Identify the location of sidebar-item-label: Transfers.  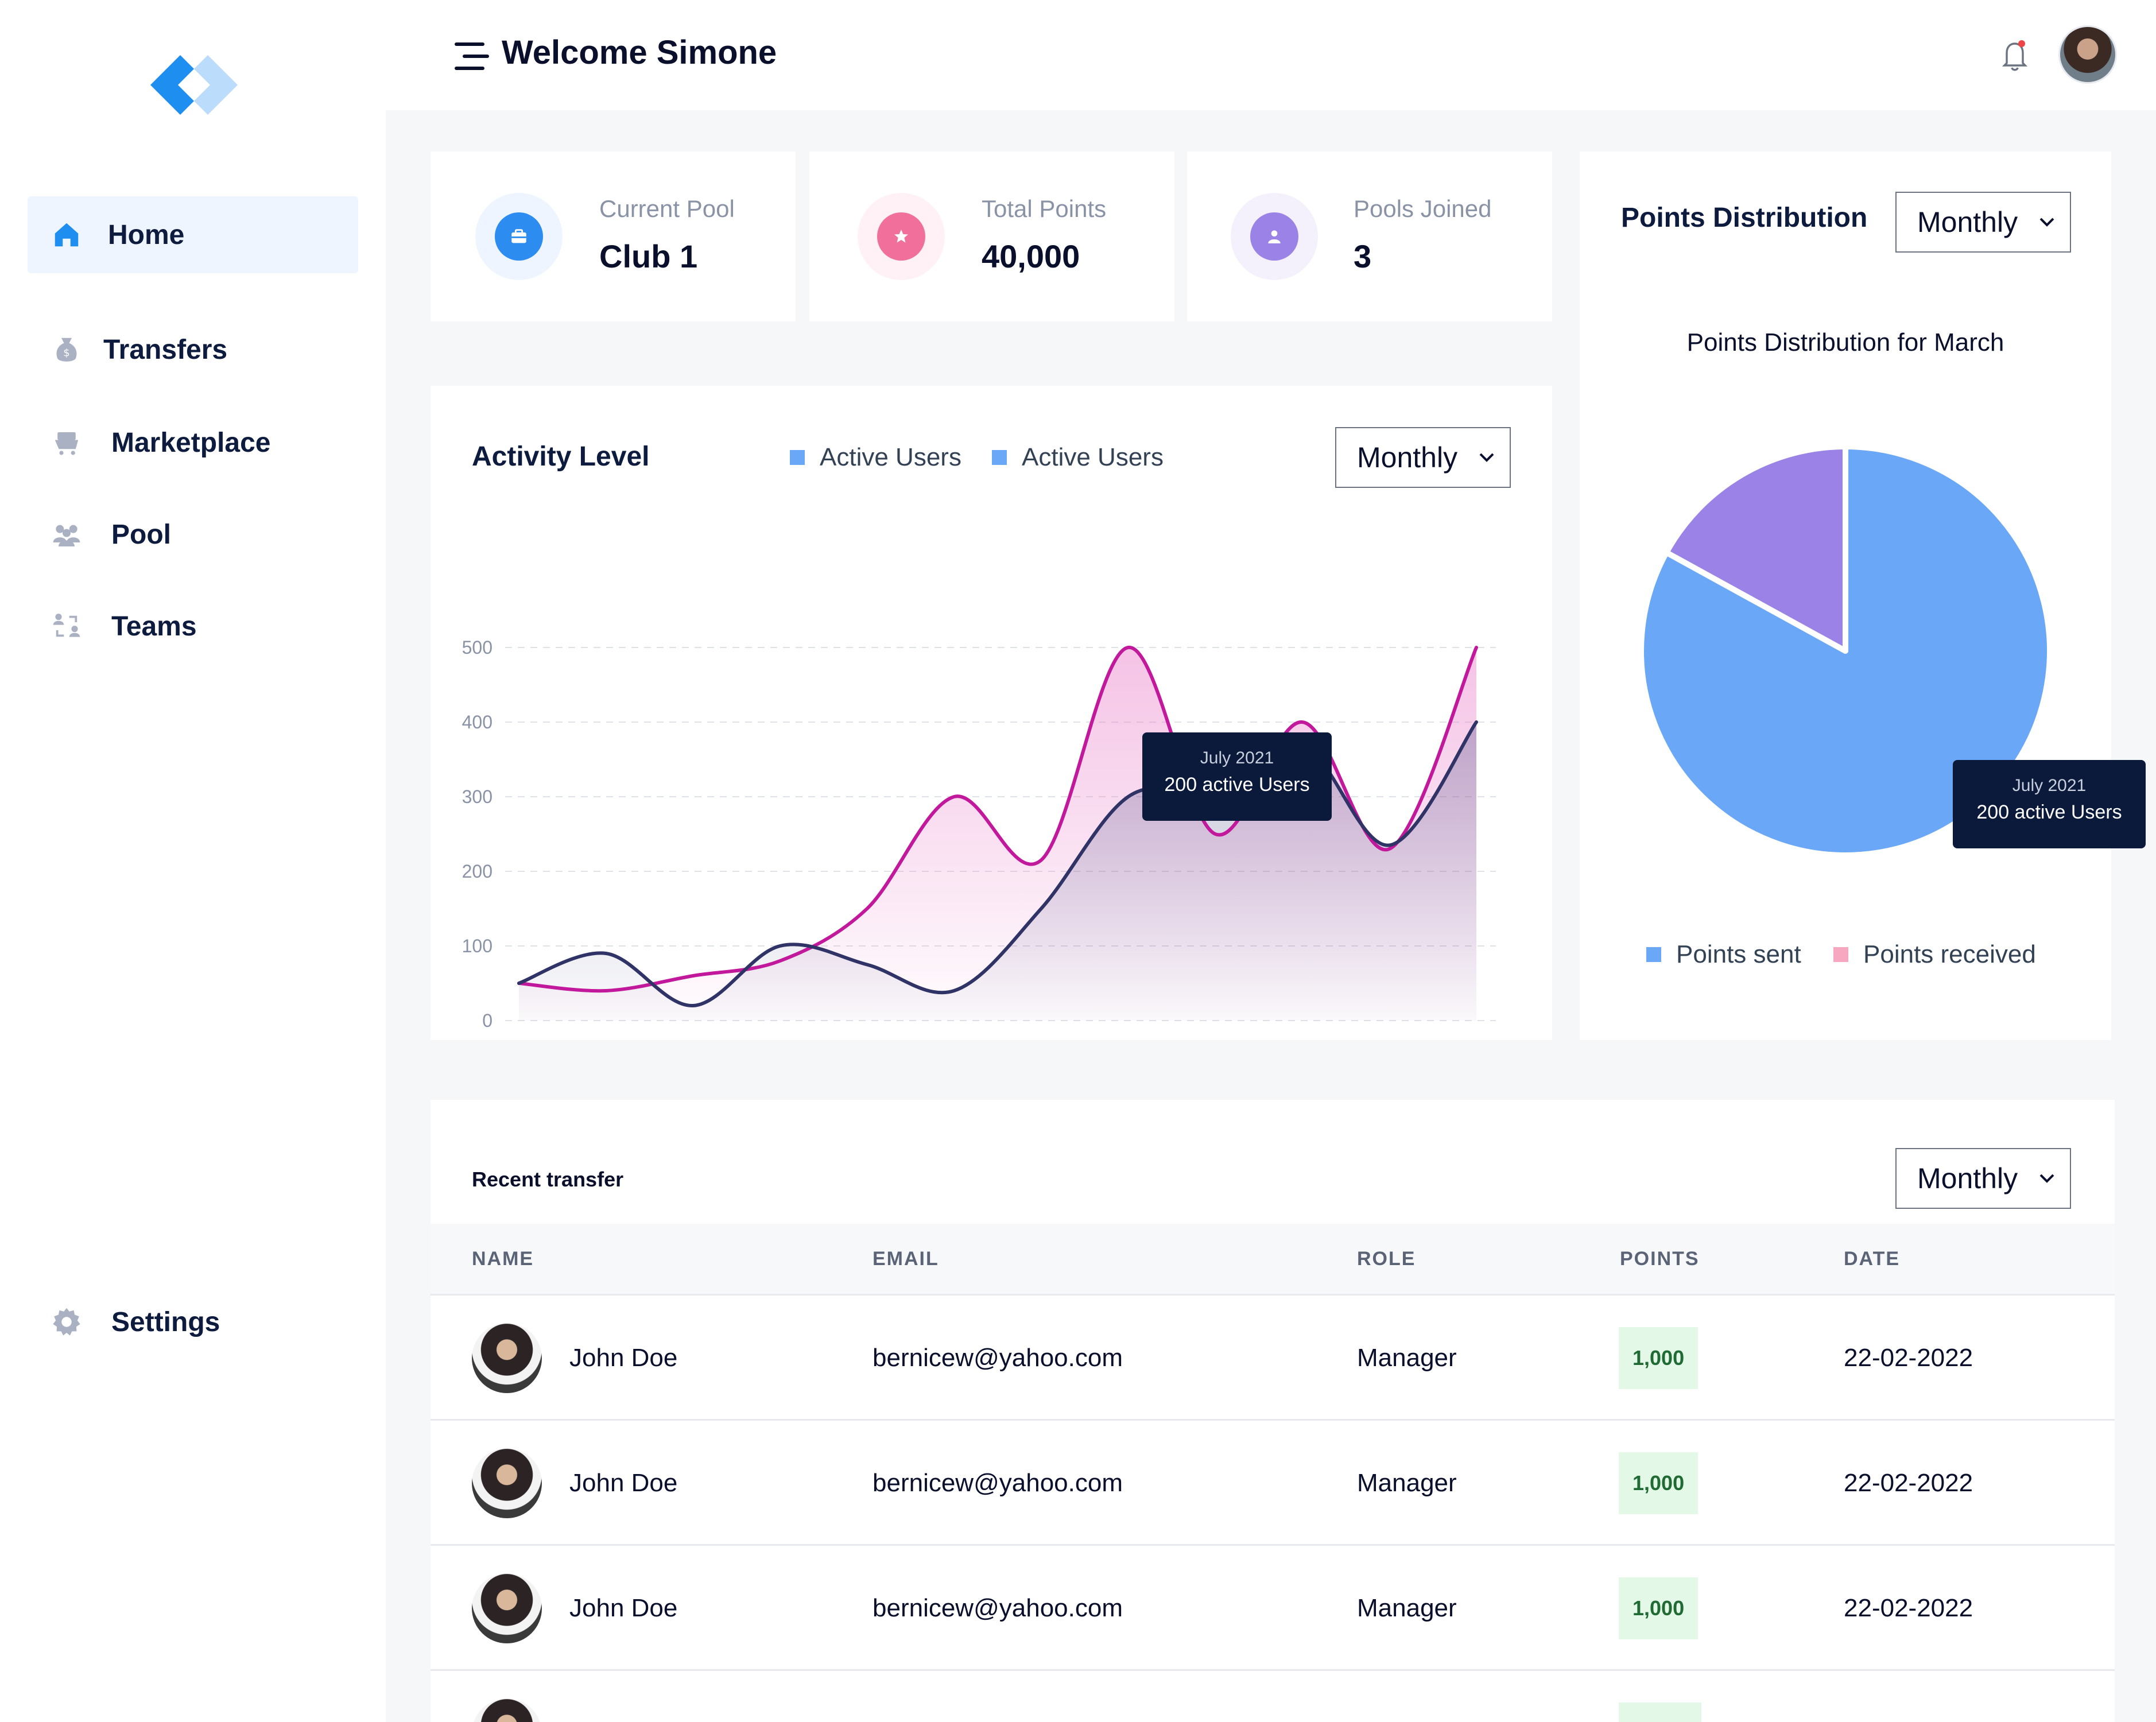
(165, 349).